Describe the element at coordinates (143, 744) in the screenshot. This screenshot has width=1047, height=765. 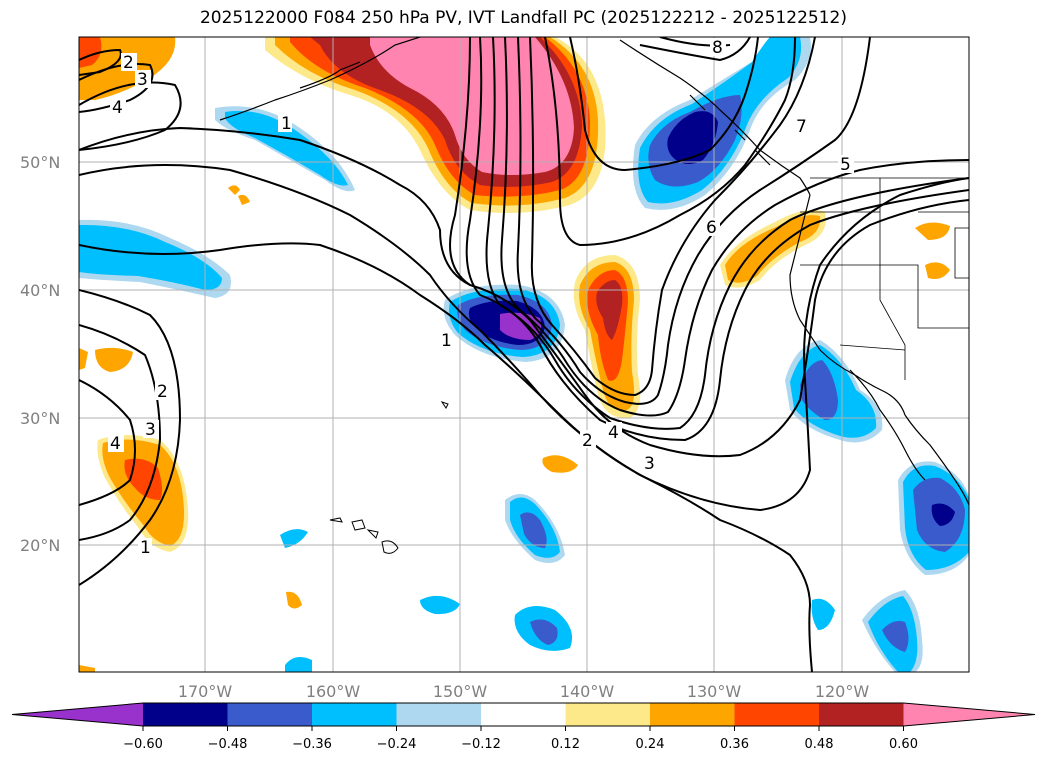
I see `colorbar-tick-label: −0.60` at that location.